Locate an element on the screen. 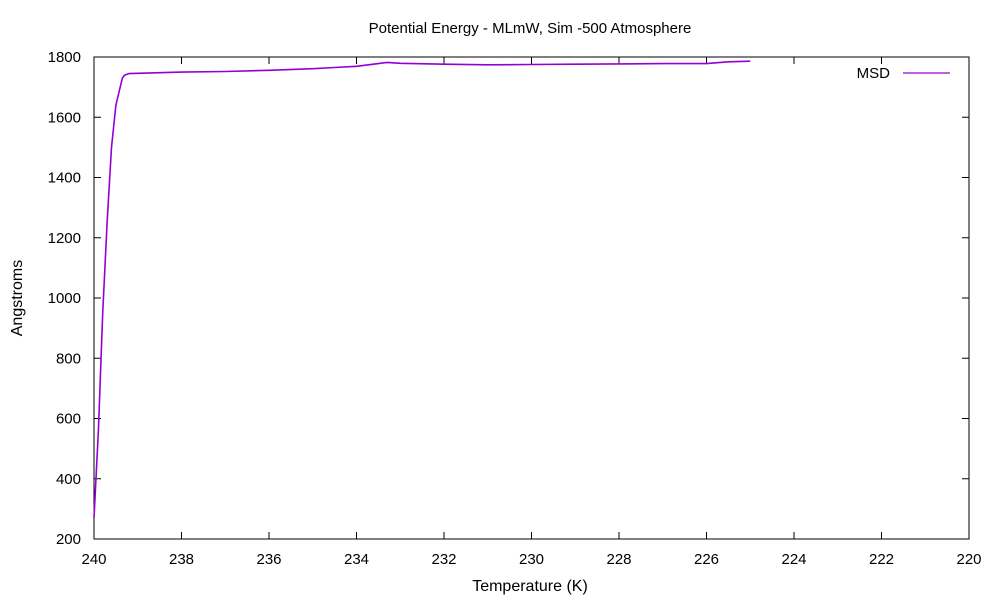 The height and width of the screenshot is (600, 1000). y-tick-label: 1600 is located at coordinates (64, 117).